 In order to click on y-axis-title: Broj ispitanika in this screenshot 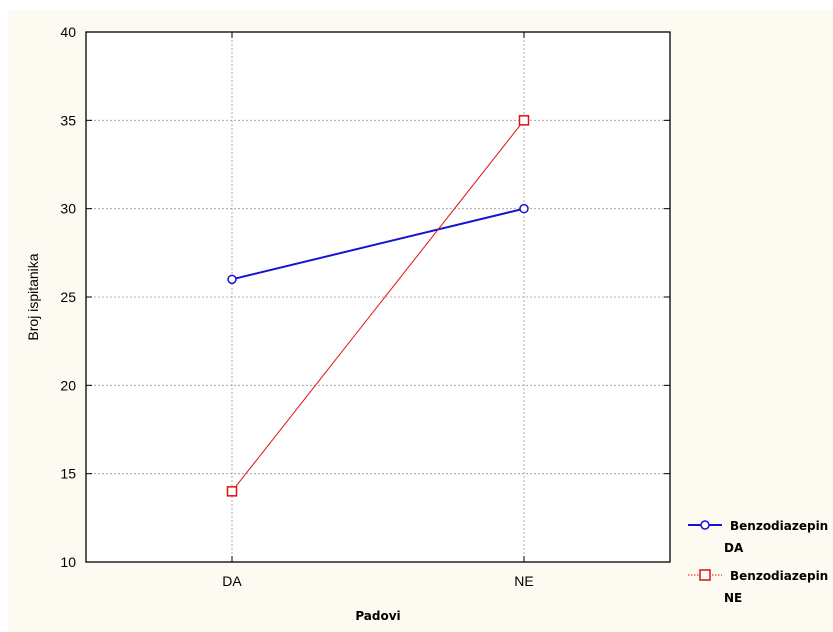, I will do `click(33, 296)`.